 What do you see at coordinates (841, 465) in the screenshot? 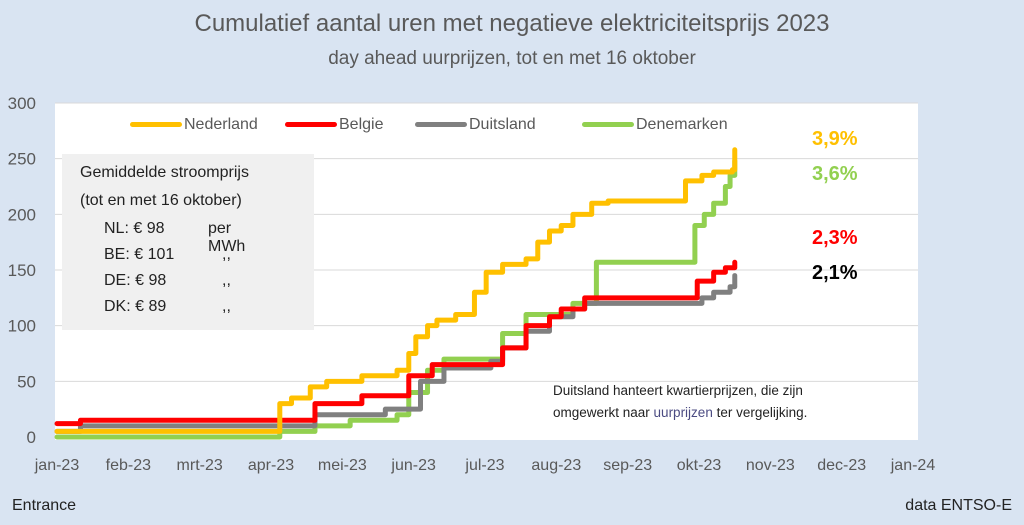
I see `x-tick-label: dec-23` at bounding box center [841, 465].